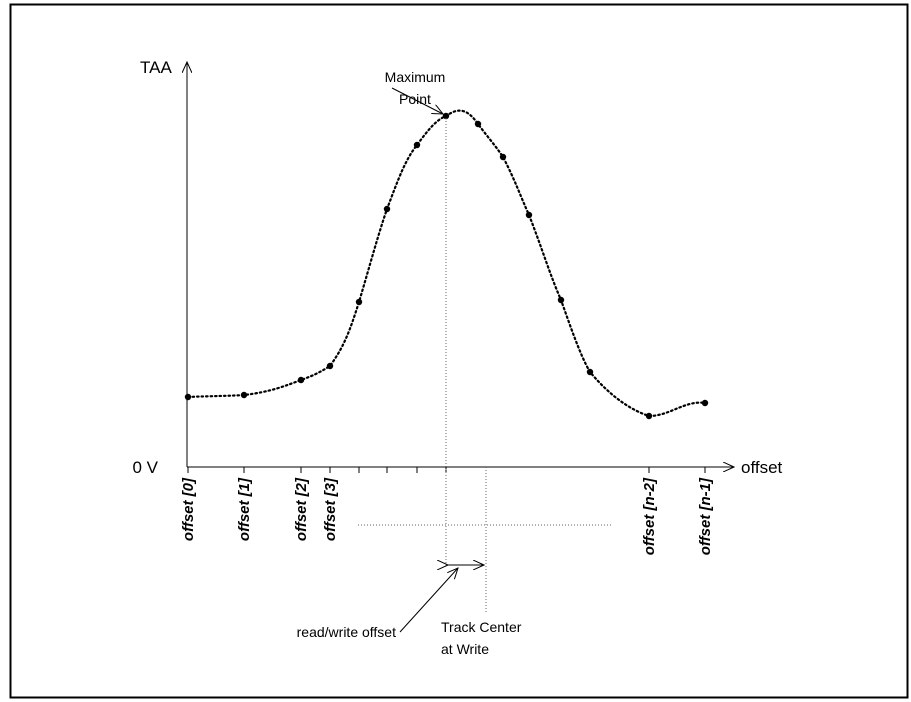  What do you see at coordinates (156, 67) in the screenshot?
I see `y-label: TAA` at bounding box center [156, 67].